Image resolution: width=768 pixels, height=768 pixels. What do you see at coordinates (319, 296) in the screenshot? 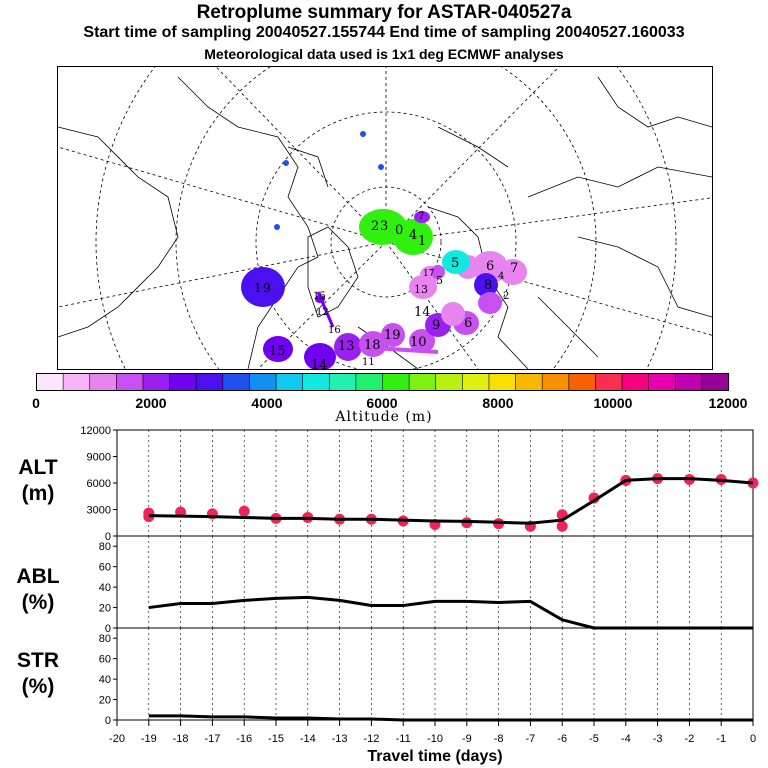
I see `map-label: 15` at bounding box center [319, 296].